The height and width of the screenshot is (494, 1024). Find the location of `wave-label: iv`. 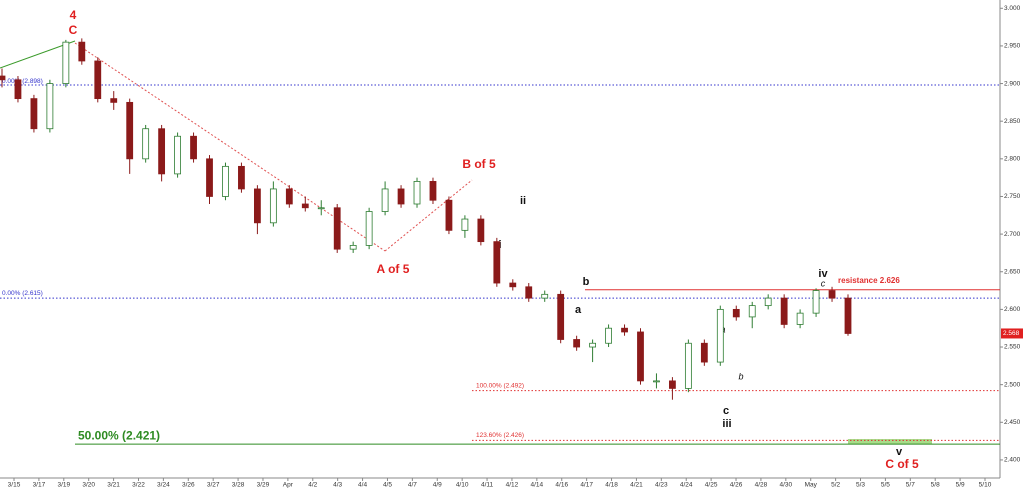

wave-label: iv is located at coordinates (823, 274).